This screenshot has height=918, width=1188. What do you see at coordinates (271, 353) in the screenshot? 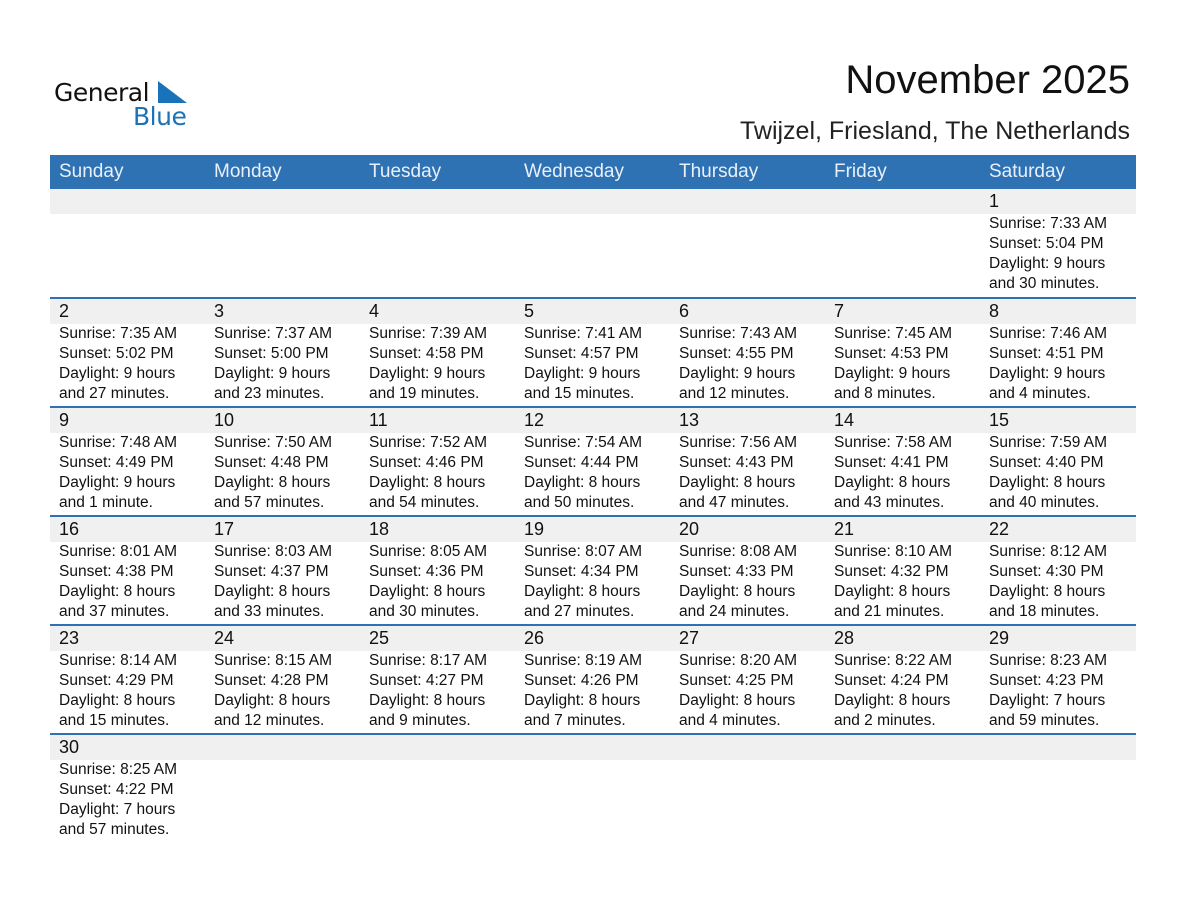
I see `sunset-text: Sunset: 5:00 PM` at bounding box center [271, 353].